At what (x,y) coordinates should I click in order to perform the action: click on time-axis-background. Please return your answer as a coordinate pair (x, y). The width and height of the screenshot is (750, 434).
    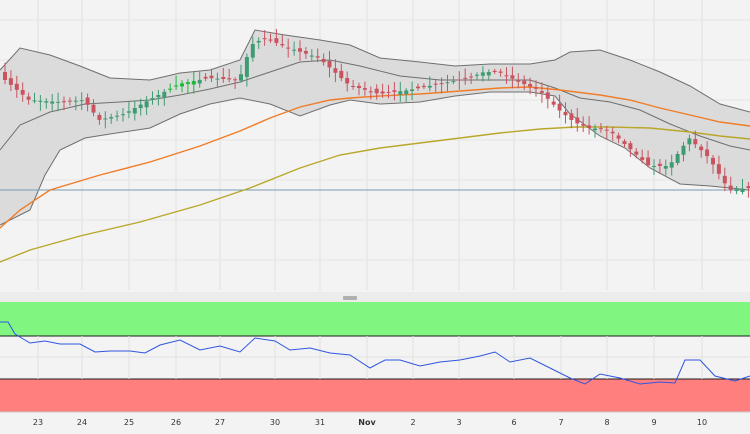
    Looking at the image, I should click on (375, 421).